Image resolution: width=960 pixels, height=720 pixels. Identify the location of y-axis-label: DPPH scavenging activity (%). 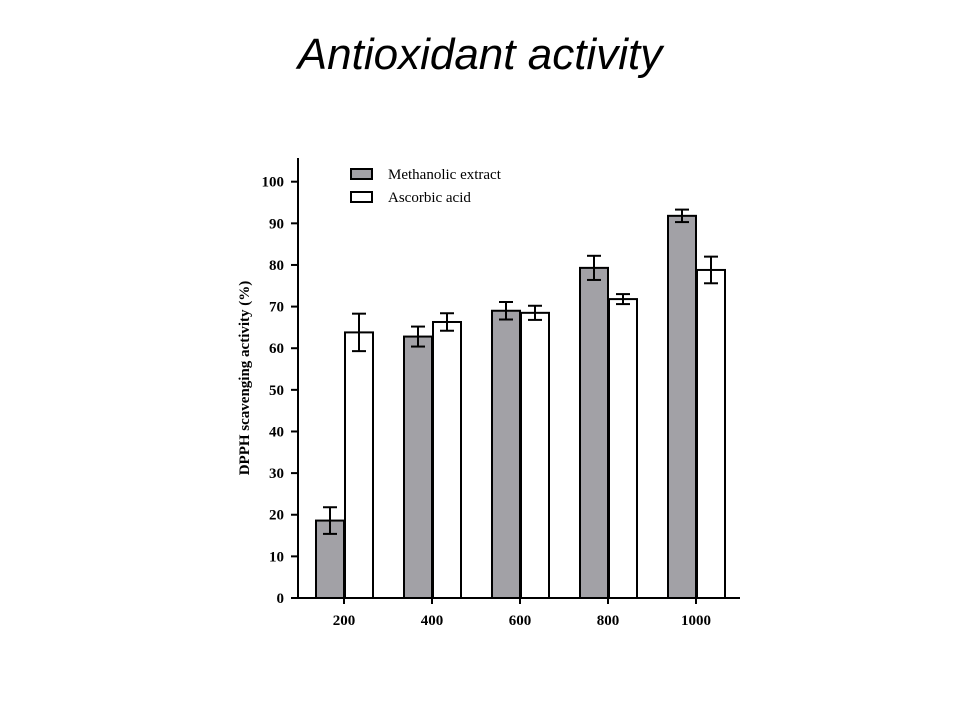
(245, 378).